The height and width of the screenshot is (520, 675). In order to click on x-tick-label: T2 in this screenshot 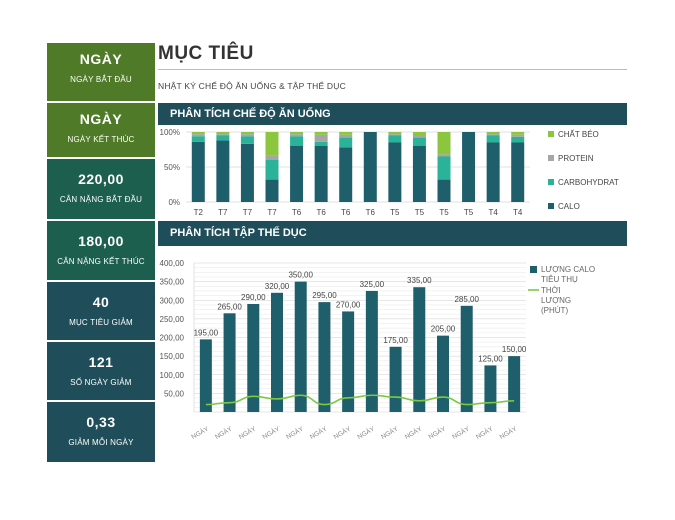, I will do `click(199, 212)`.